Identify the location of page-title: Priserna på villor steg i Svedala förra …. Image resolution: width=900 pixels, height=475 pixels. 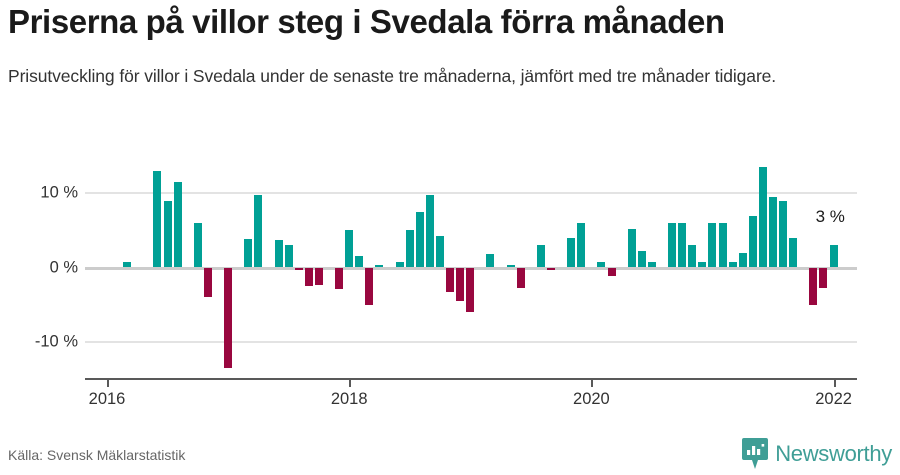
(366, 21).